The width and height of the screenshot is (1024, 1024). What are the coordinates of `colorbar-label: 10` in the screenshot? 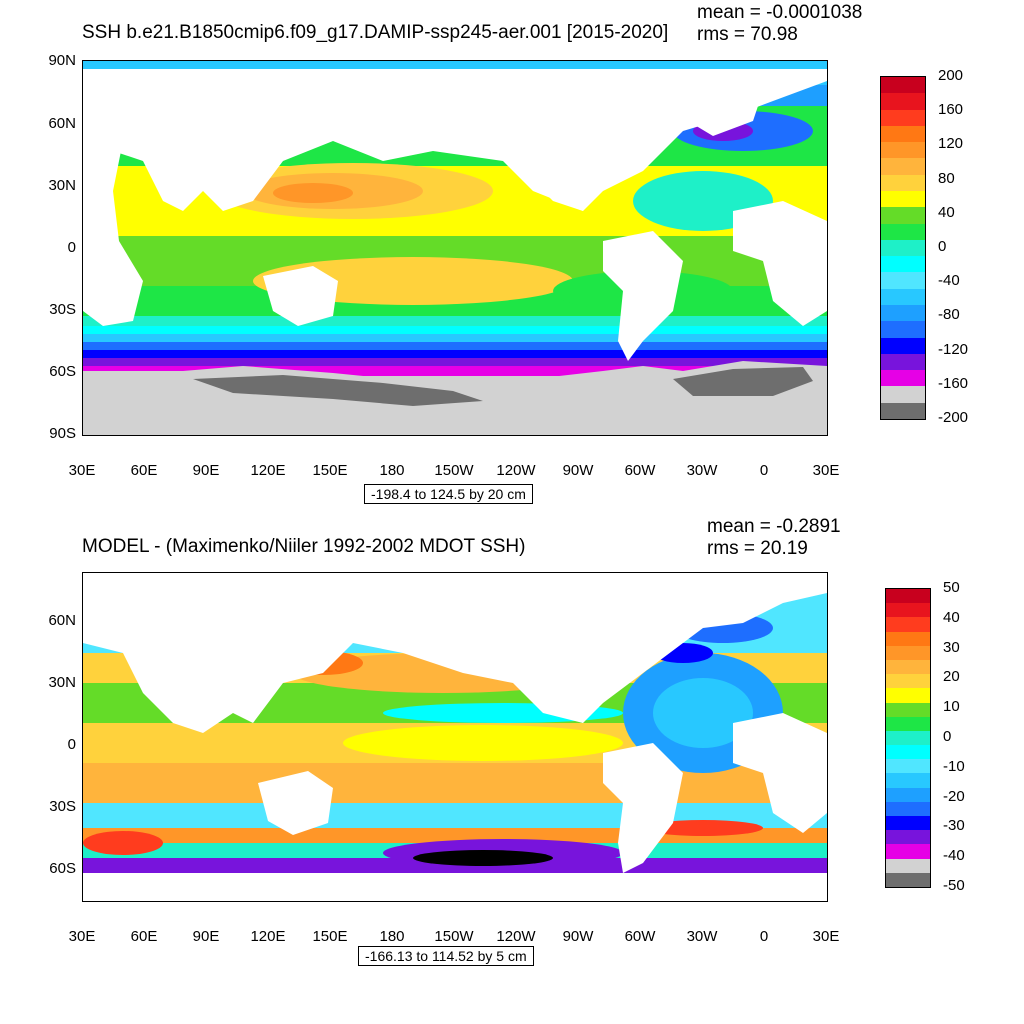 It's located at (951, 707).